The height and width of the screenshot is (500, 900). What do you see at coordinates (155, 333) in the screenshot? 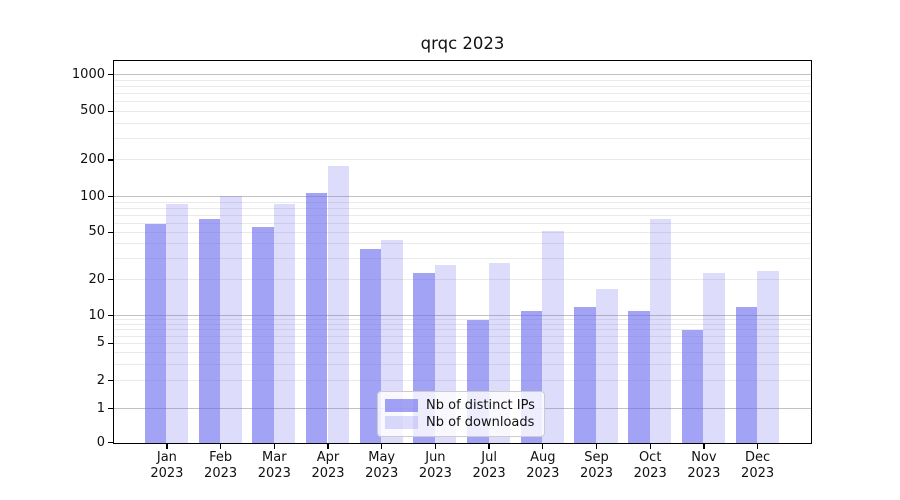
I see `bar-ips-jan` at bounding box center [155, 333].